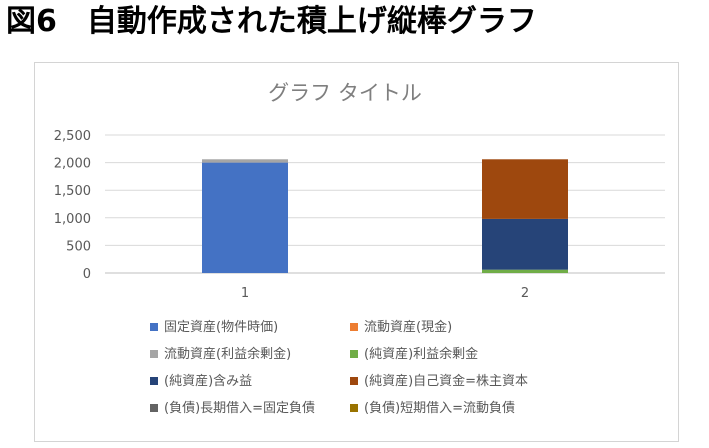 The height and width of the screenshot is (448, 709). What do you see at coordinates (240, 408) in the screenshot?
I see `legend-label: (負債)長期借入=固定負債` at bounding box center [240, 408].